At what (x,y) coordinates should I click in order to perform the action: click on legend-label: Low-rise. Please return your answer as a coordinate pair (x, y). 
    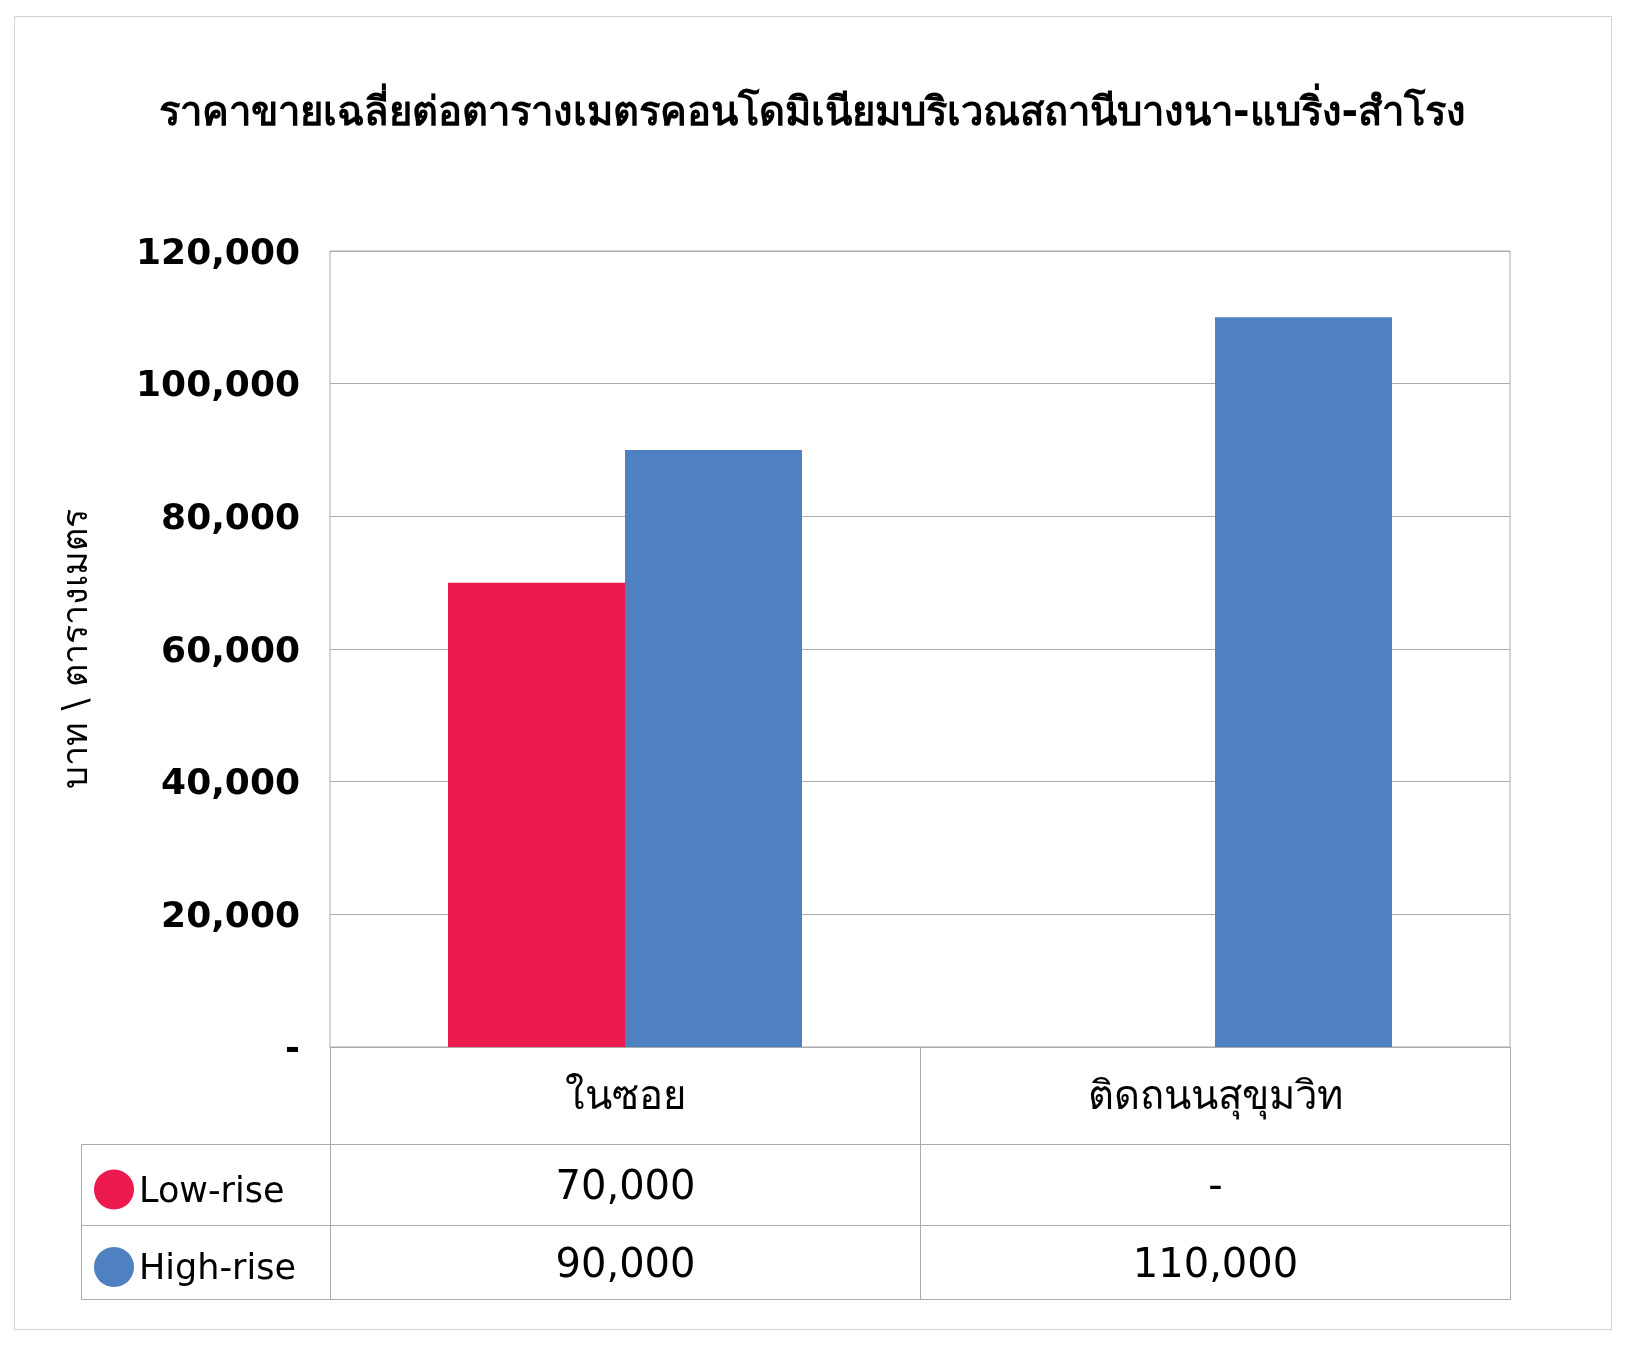
    Looking at the image, I should click on (212, 1189).